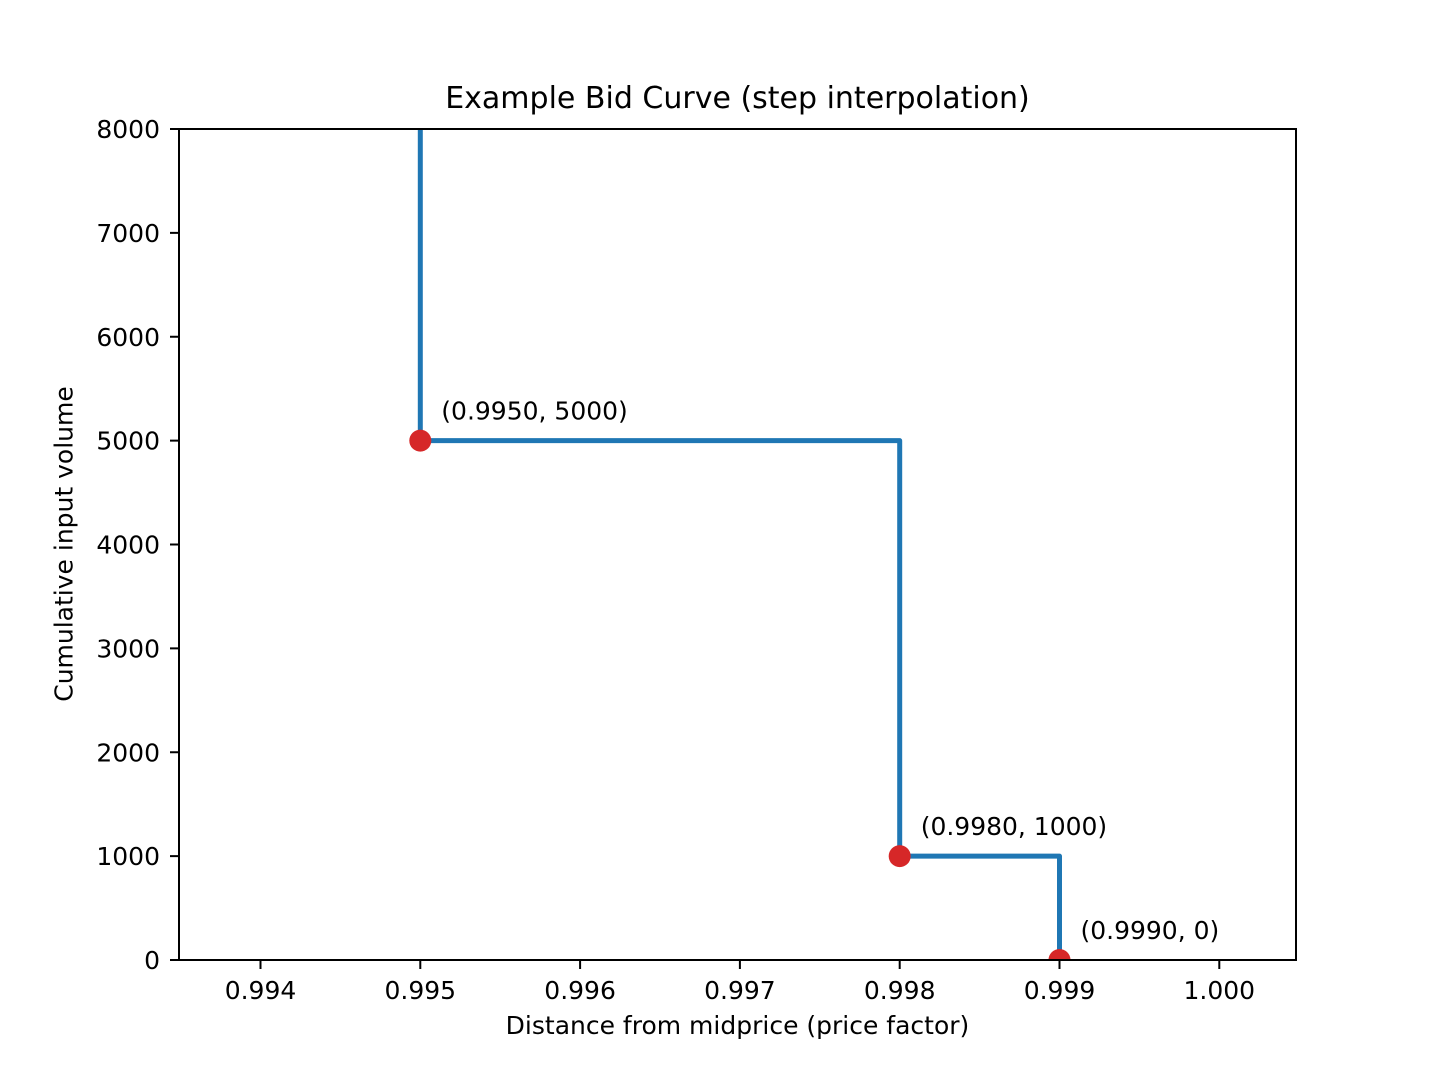 The width and height of the screenshot is (1440, 1080). What do you see at coordinates (128, 337) in the screenshot?
I see `y-tick-label: 6000` at bounding box center [128, 337].